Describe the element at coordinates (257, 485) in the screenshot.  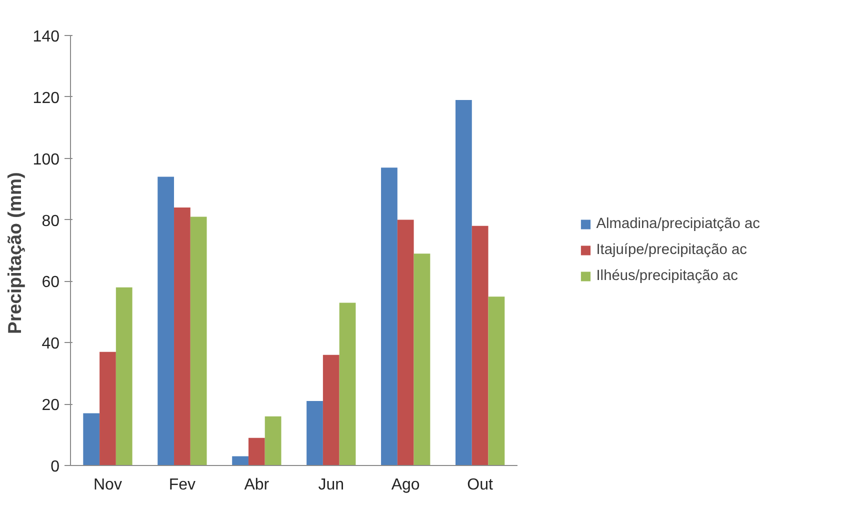
I see `x-tick-label: Abr` at that location.